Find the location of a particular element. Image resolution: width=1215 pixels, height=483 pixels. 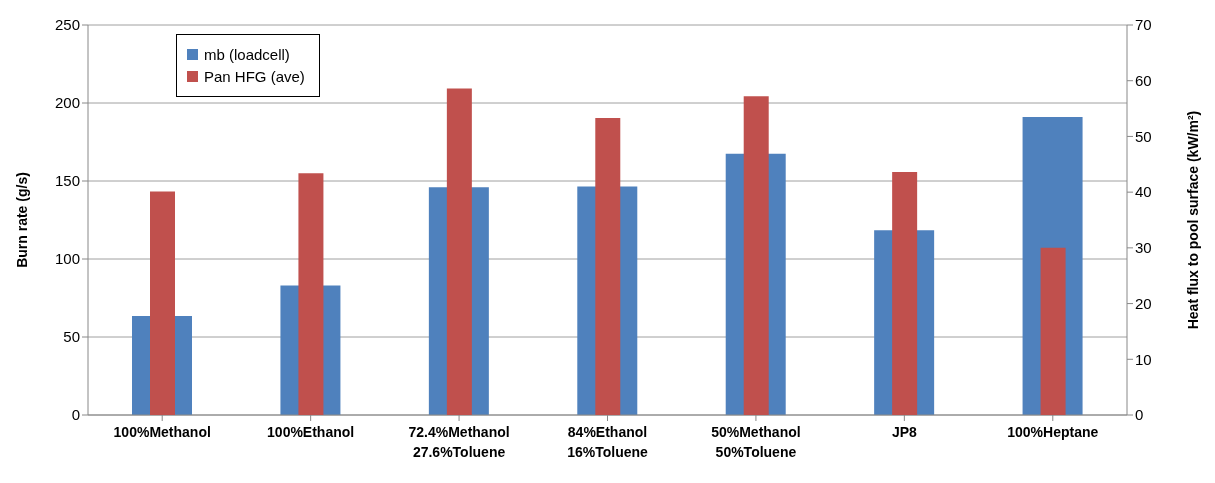

y2-tick-label: 60 is located at coordinates (1143, 81).